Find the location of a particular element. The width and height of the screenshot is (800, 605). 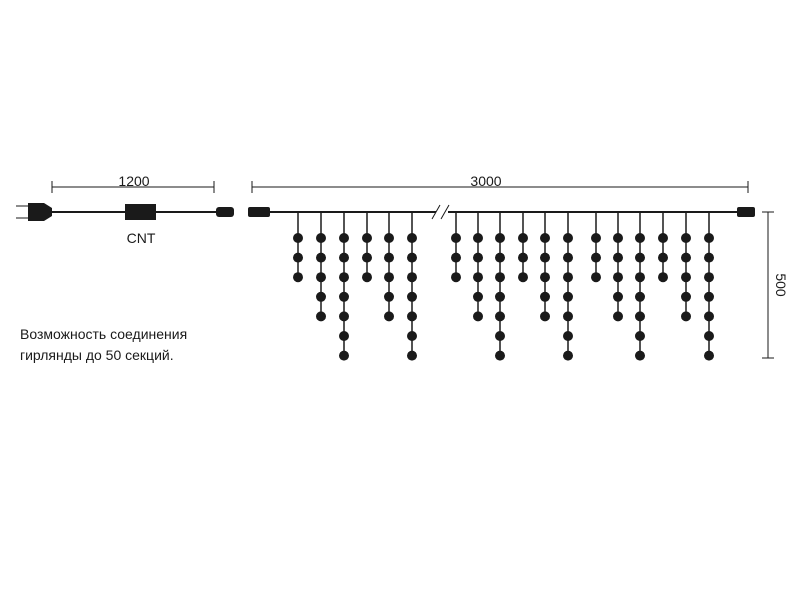

dimension-label: 1200 is located at coordinates (133, 181).